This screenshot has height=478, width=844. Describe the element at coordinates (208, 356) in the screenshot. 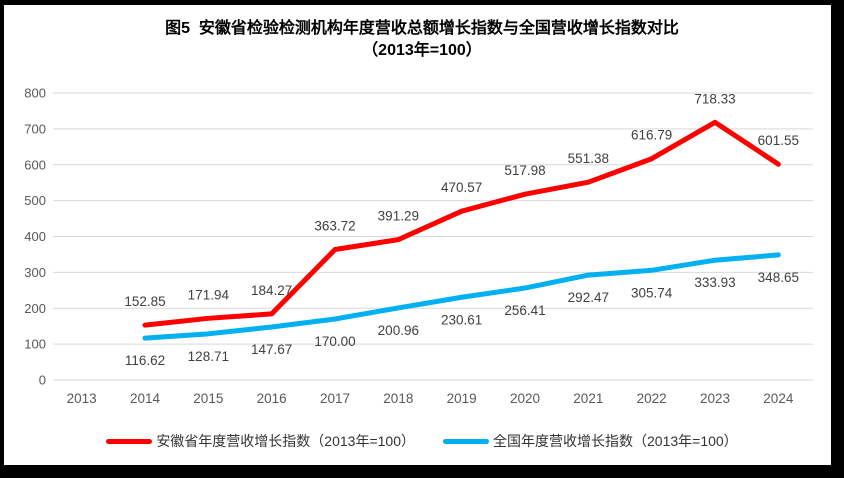

I see `data-label: 128.71` at that location.